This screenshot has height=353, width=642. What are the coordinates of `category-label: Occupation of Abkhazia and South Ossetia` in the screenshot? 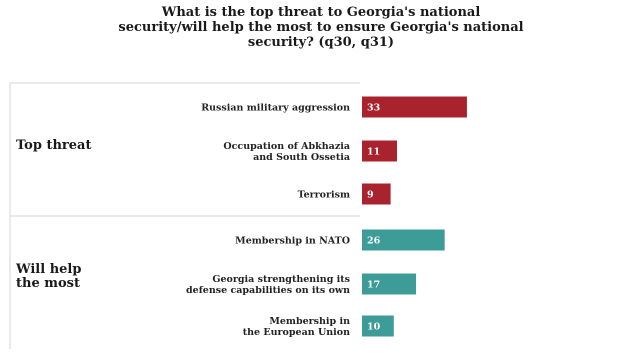 It's located at (286, 152).